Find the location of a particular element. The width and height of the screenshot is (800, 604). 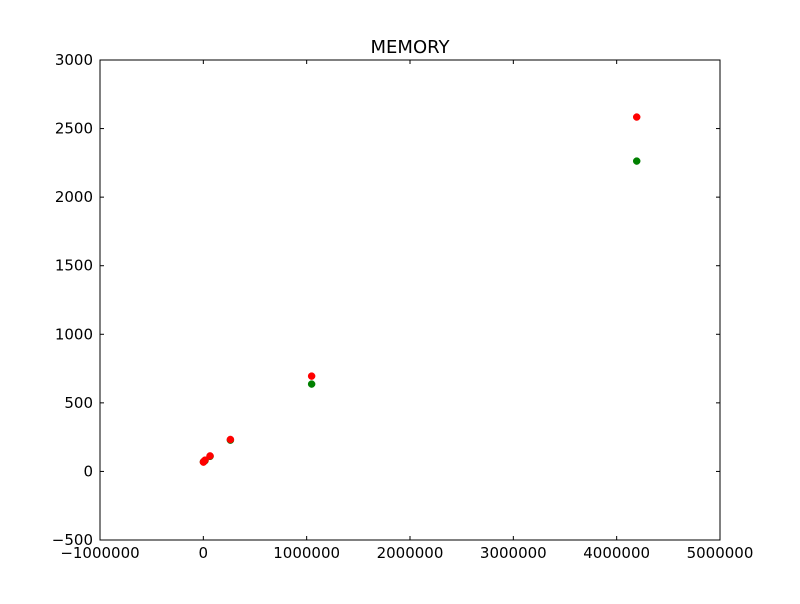

y-tick-label: 2500 is located at coordinates (74, 129).